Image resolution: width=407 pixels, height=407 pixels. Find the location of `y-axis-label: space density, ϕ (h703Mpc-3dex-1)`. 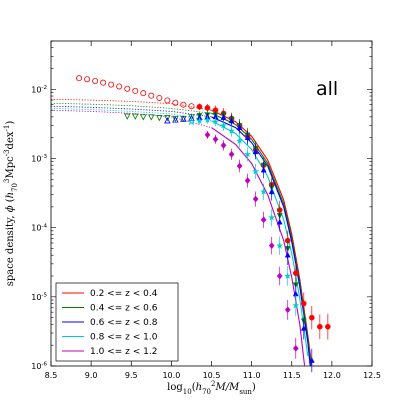

y-axis-label: space density, ϕ (h703Mpc-3dex-1) is located at coordinates (11, 204).